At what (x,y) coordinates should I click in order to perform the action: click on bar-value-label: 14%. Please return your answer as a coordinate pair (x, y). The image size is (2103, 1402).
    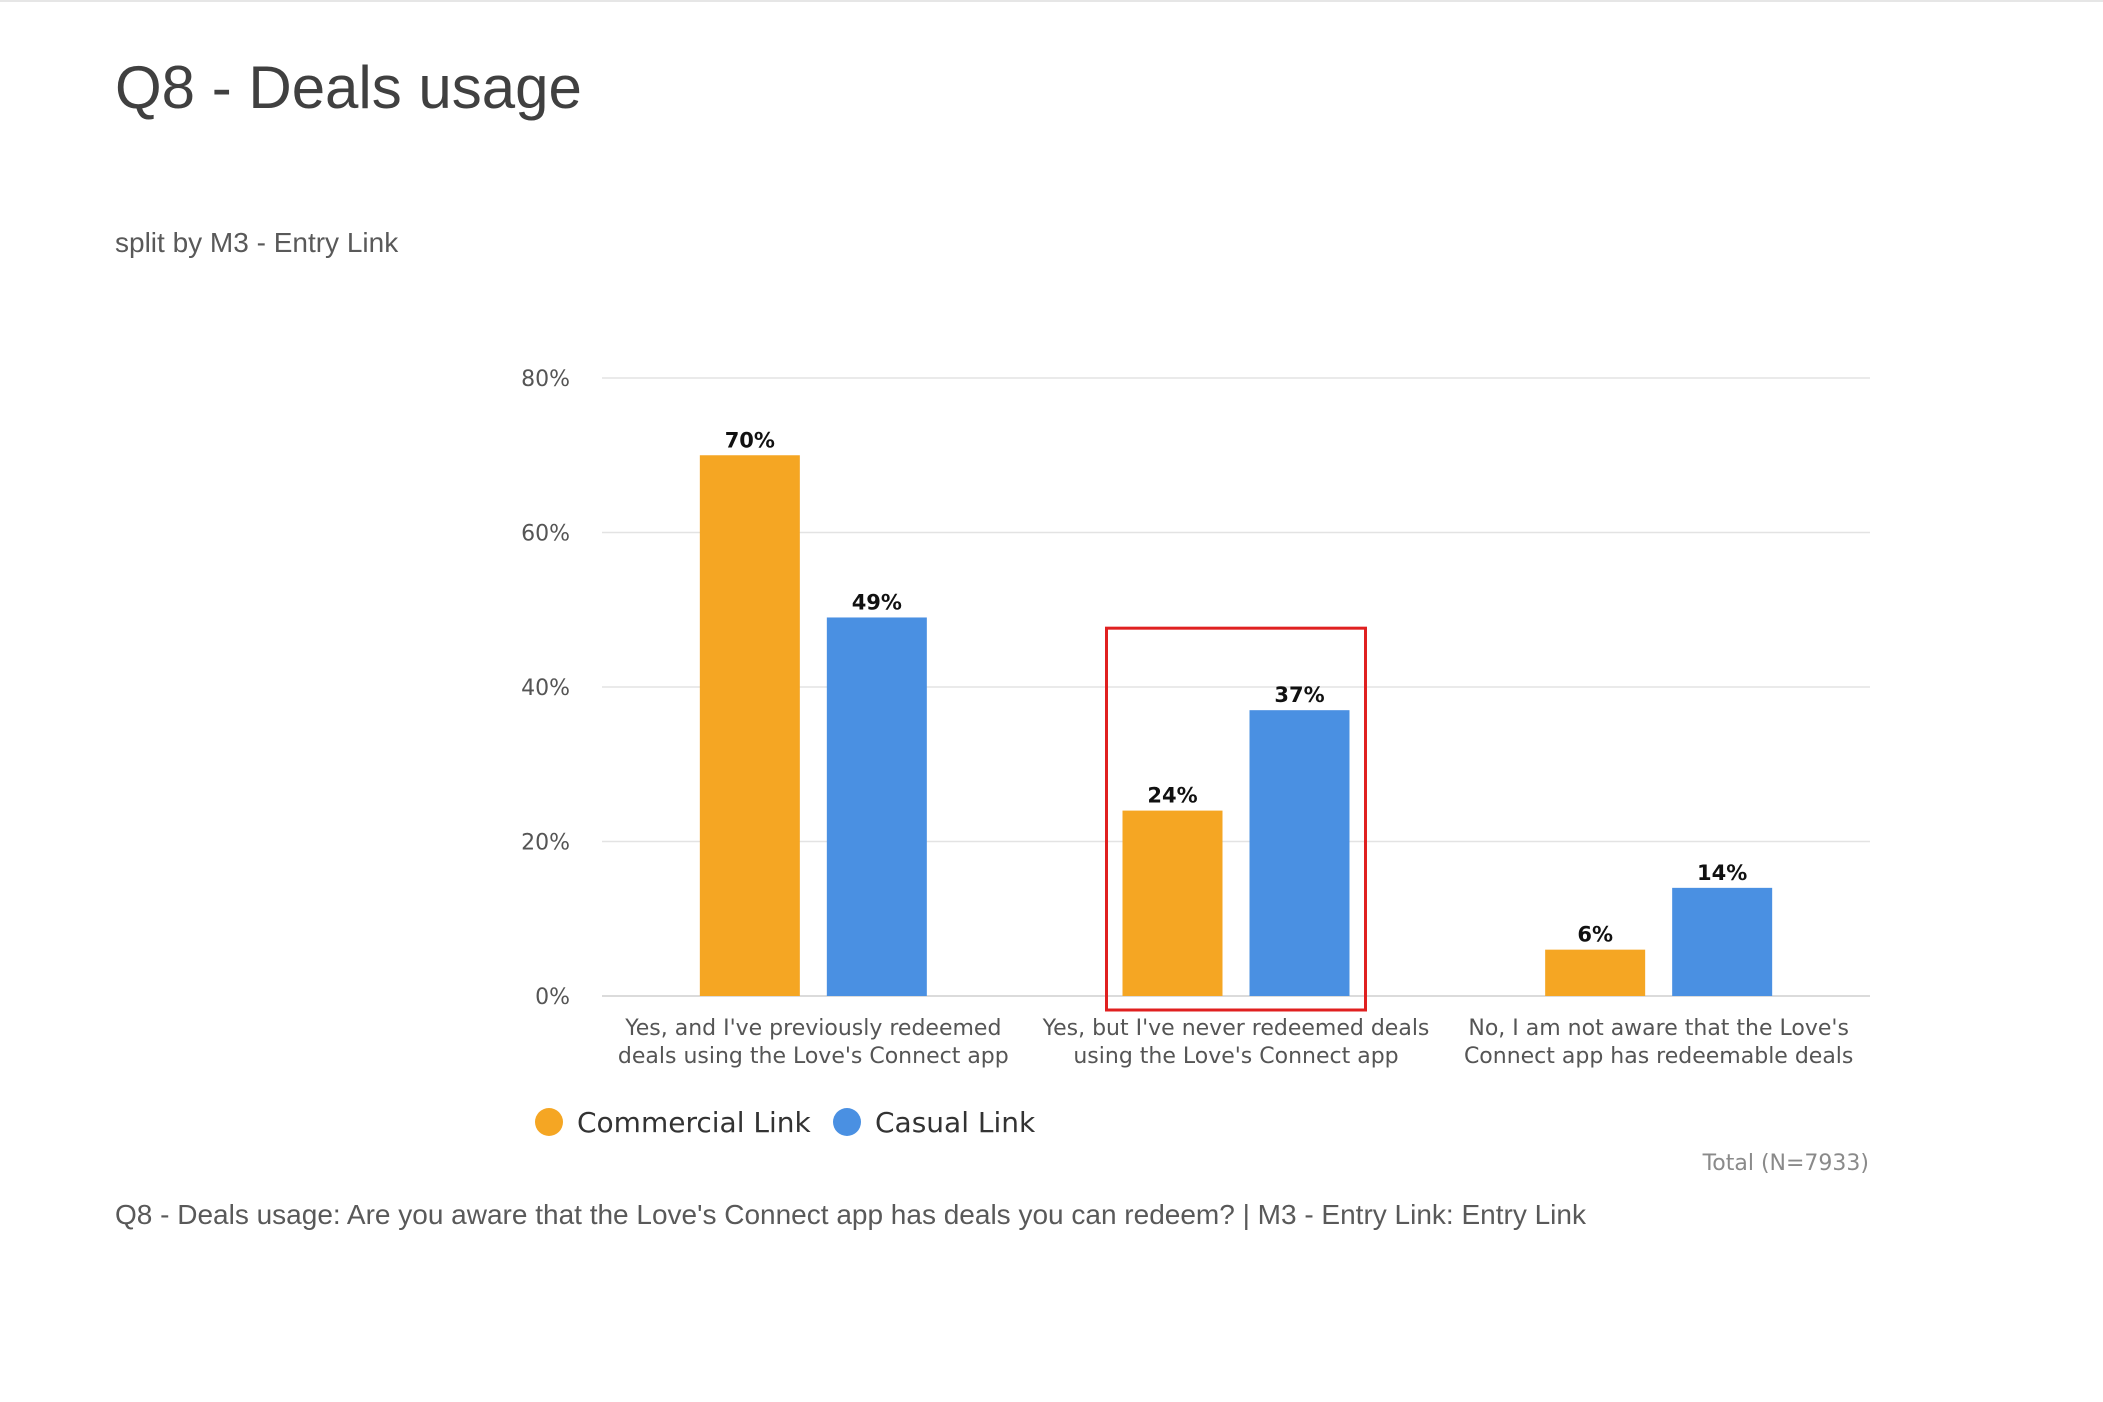
    Looking at the image, I should click on (1722, 873).